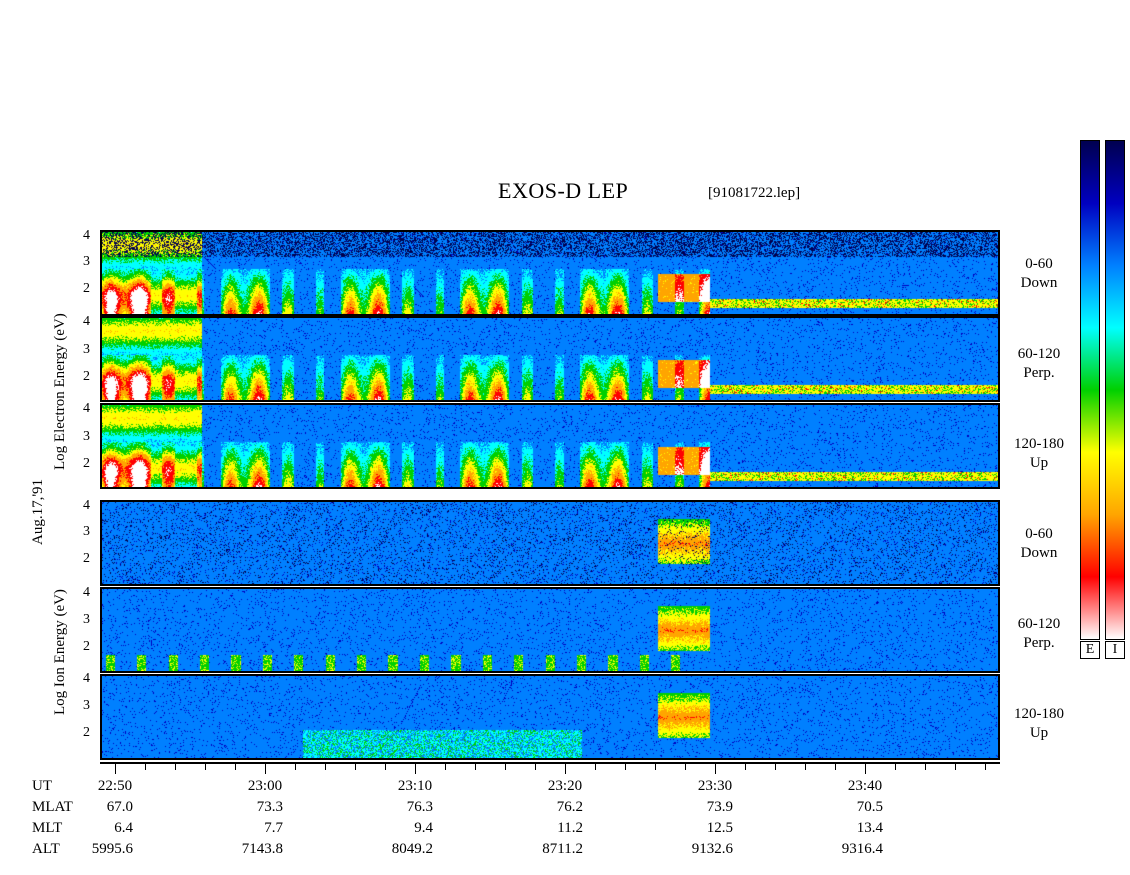  I want to click on ephemeris-value: 6.4, so click(123, 828).